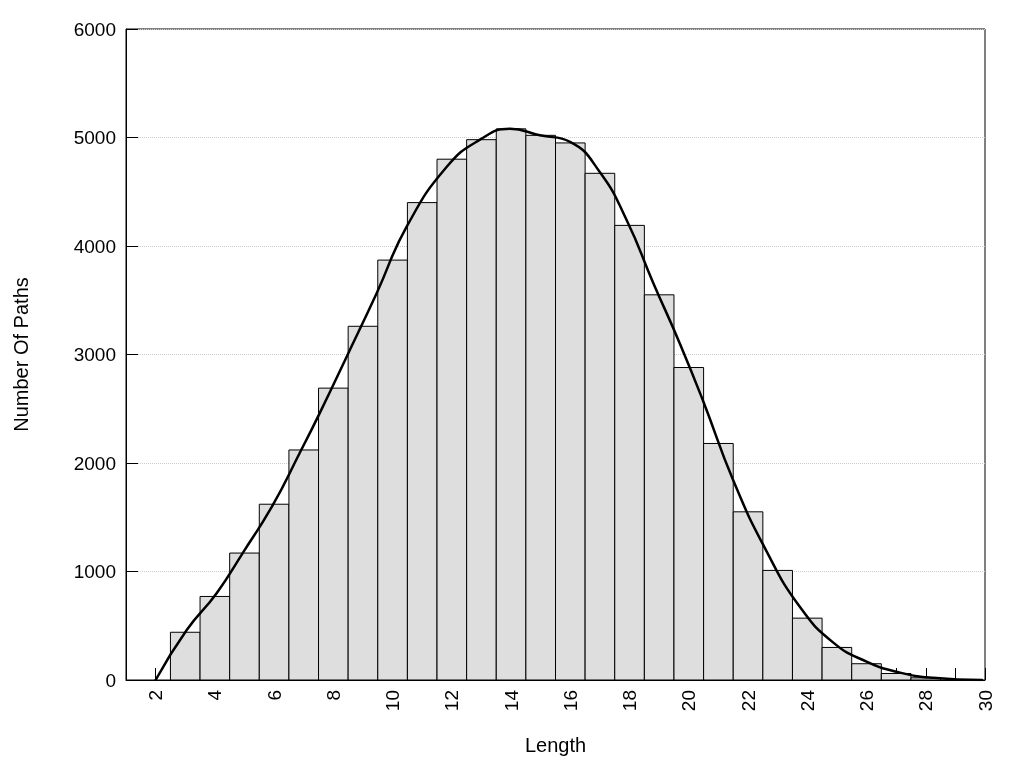 This screenshot has height=768, width=1024. What do you see at coordinates (748, 701) in the screenshot?
I see `x-tick-label: 22` at bounding box center [748, 701].